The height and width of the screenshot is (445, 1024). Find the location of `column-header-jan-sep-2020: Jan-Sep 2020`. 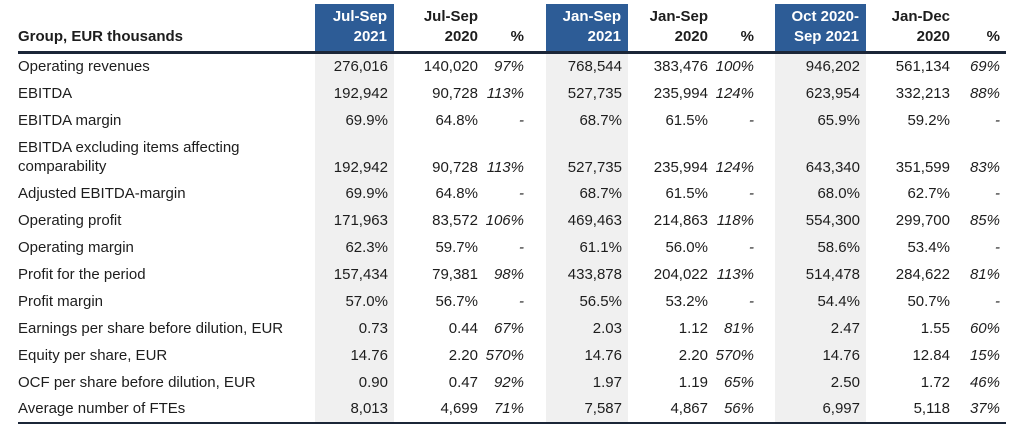

column-header-jan-sep-2020: Jan-Sep 2020 is located at coordinates (671, 29).